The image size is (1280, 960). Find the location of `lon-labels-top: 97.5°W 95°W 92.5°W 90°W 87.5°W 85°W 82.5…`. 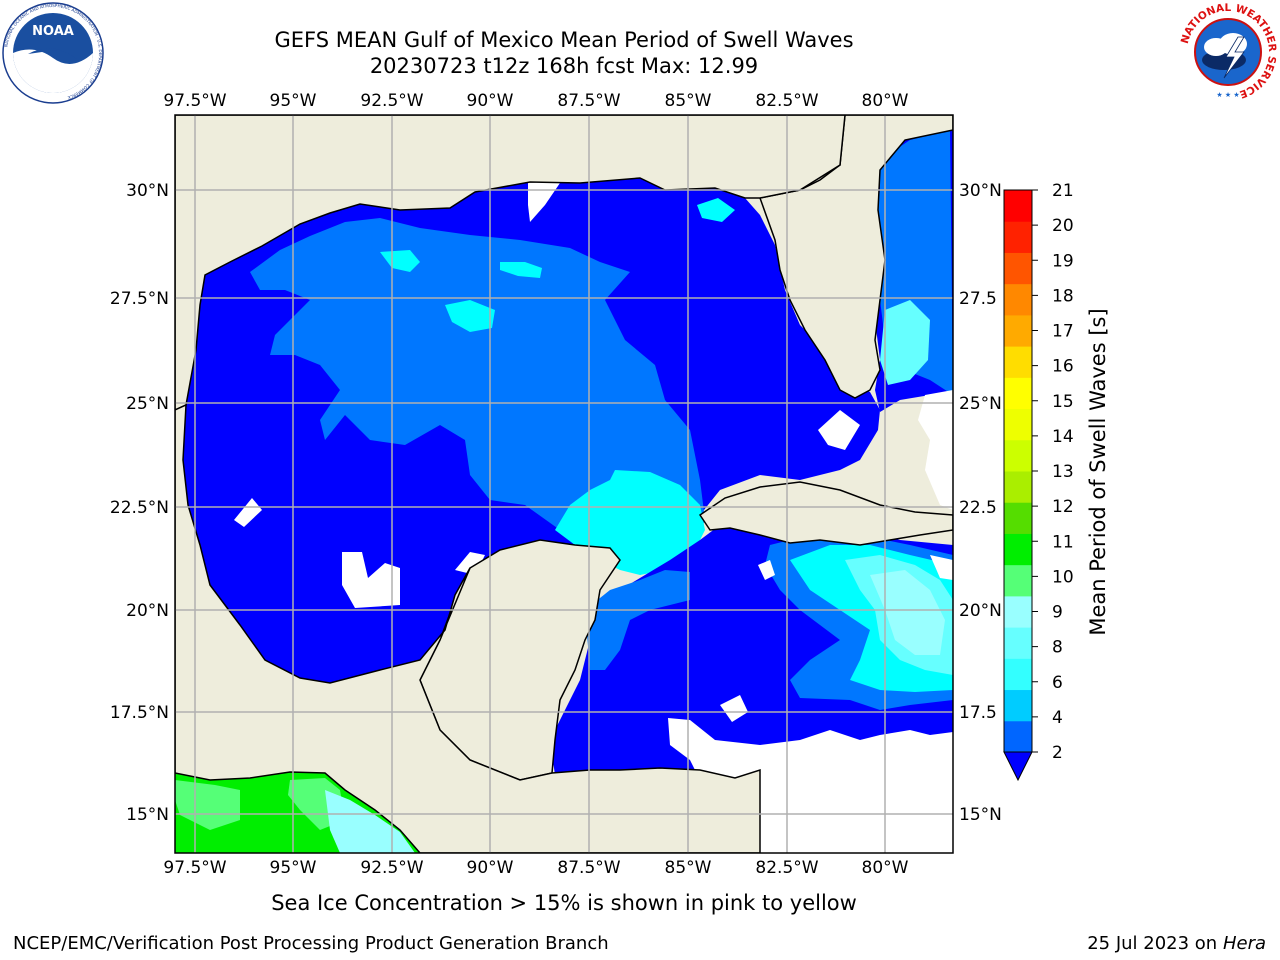

lon-labels-top: 97.5°W 95°W 92.5°W 90°W 87.5°W 85°W 82.5… is located at coordinates (535, 101).